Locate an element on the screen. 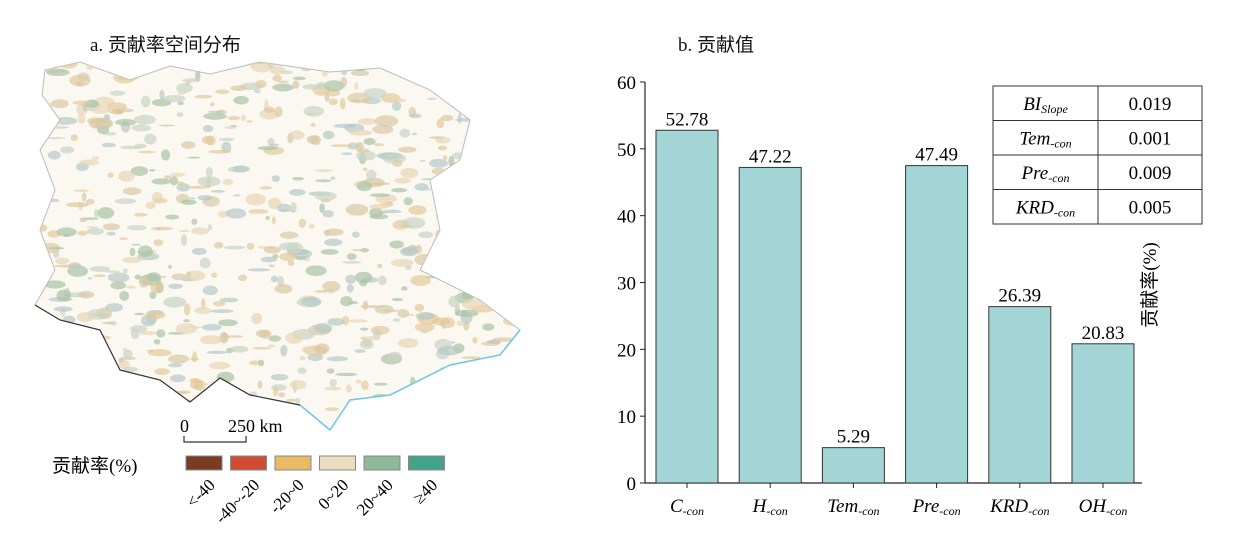 Image resolution: width=1241 pixels, height=559 pixels. table-cell is located at coordinates (1150, 207).